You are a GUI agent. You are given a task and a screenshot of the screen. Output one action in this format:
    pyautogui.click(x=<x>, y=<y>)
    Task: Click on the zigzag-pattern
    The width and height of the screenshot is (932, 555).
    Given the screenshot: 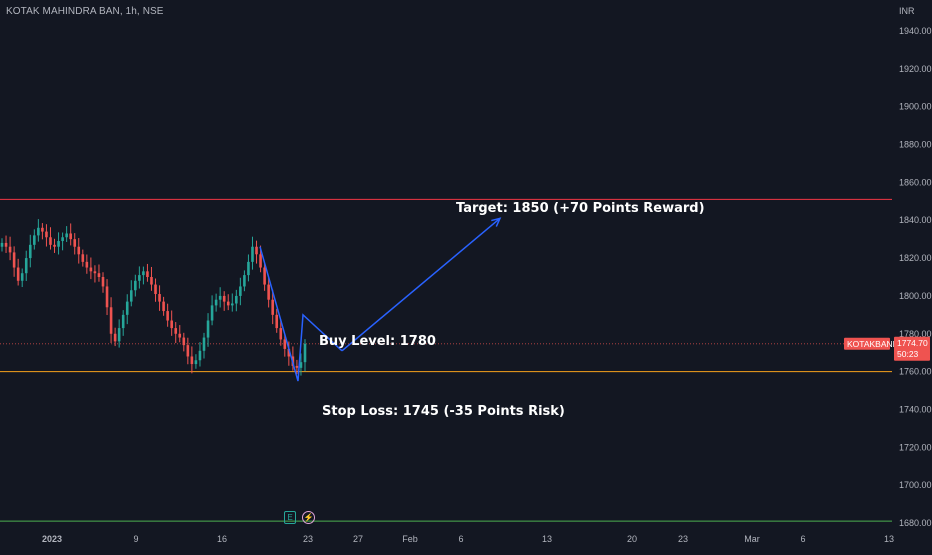 What is the action you would take?
    pyautogui.click(x=301, y=314)
    